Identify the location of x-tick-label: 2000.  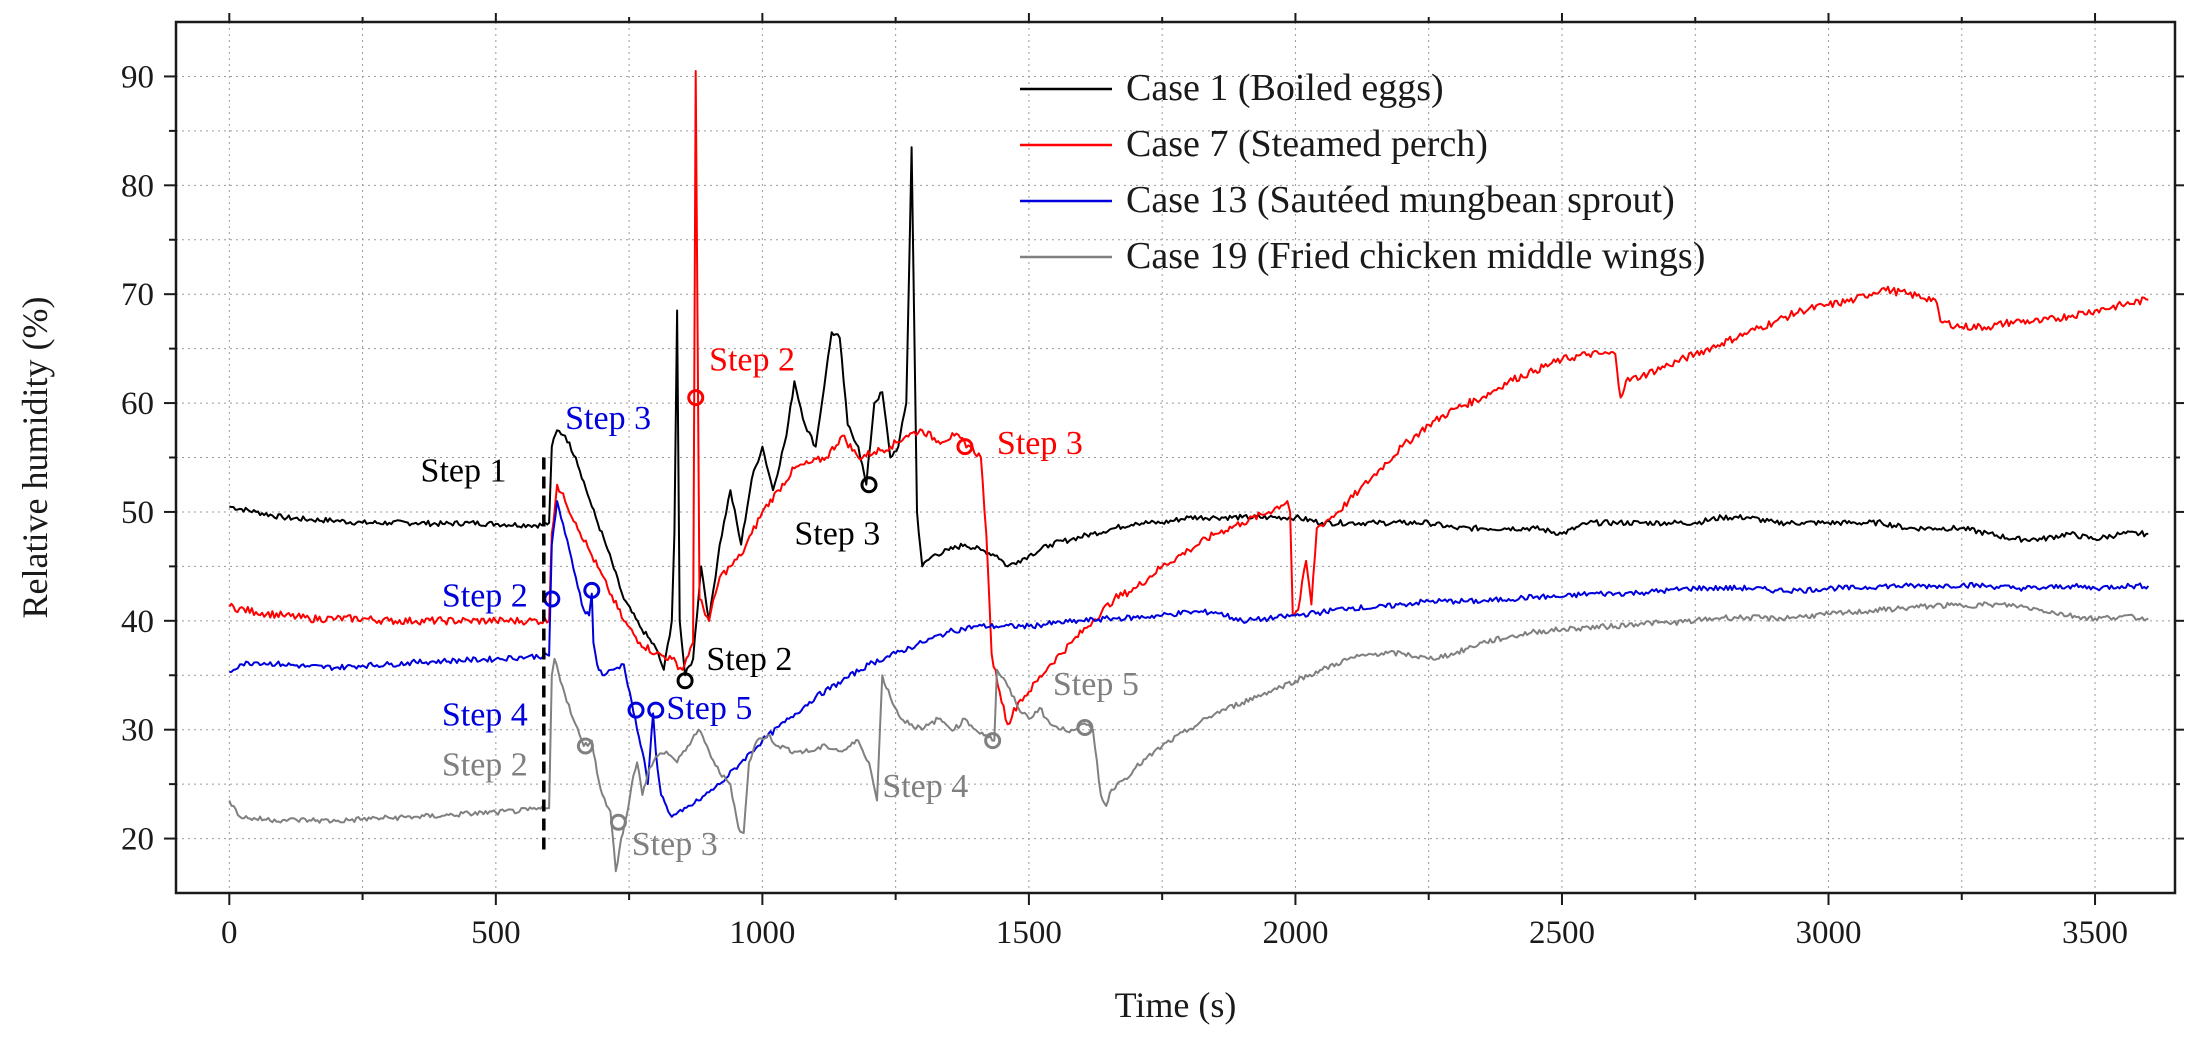
(1295, 933).